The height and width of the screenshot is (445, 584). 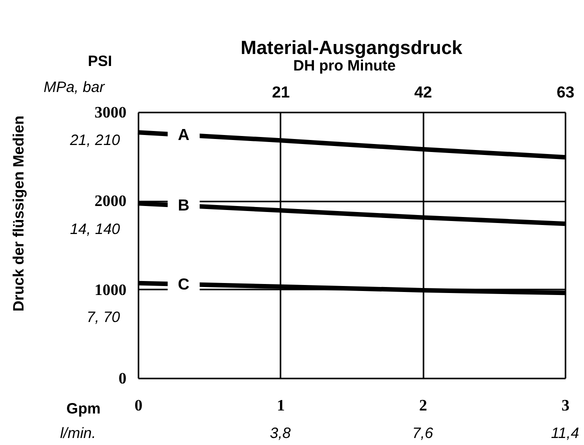 I want to click on text: l/min., so click(x=78, y=433).